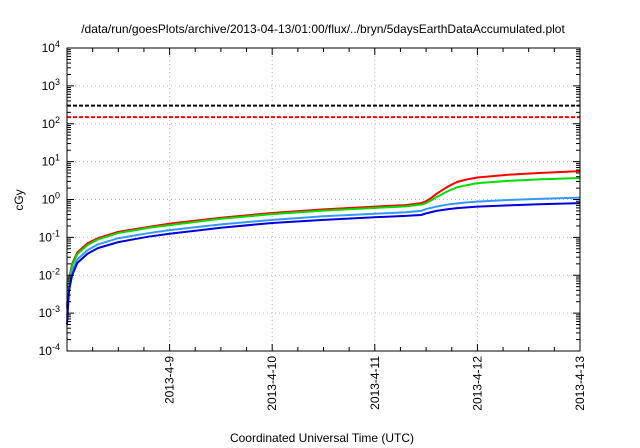 This screenshot has width=640, height=448. I want to click on x-tick-label: 2013-4-13, so click(580, 383).